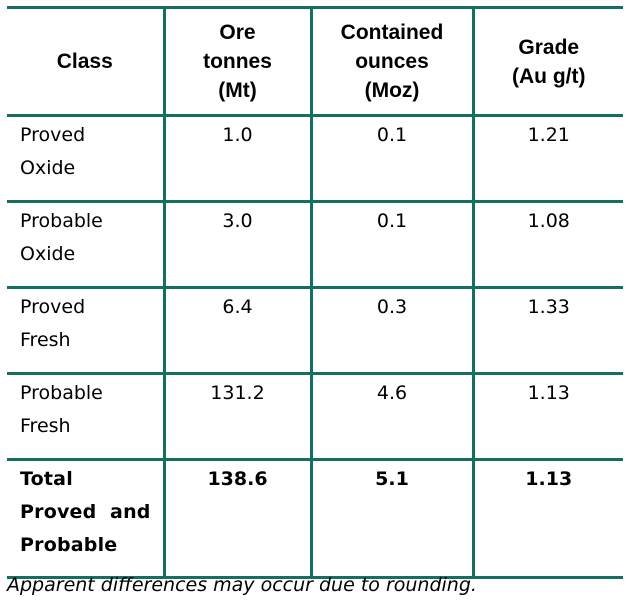 This screenshot has width=631, height=609. I want to click on header-ore-line2: tonnes, so click(237, 61).